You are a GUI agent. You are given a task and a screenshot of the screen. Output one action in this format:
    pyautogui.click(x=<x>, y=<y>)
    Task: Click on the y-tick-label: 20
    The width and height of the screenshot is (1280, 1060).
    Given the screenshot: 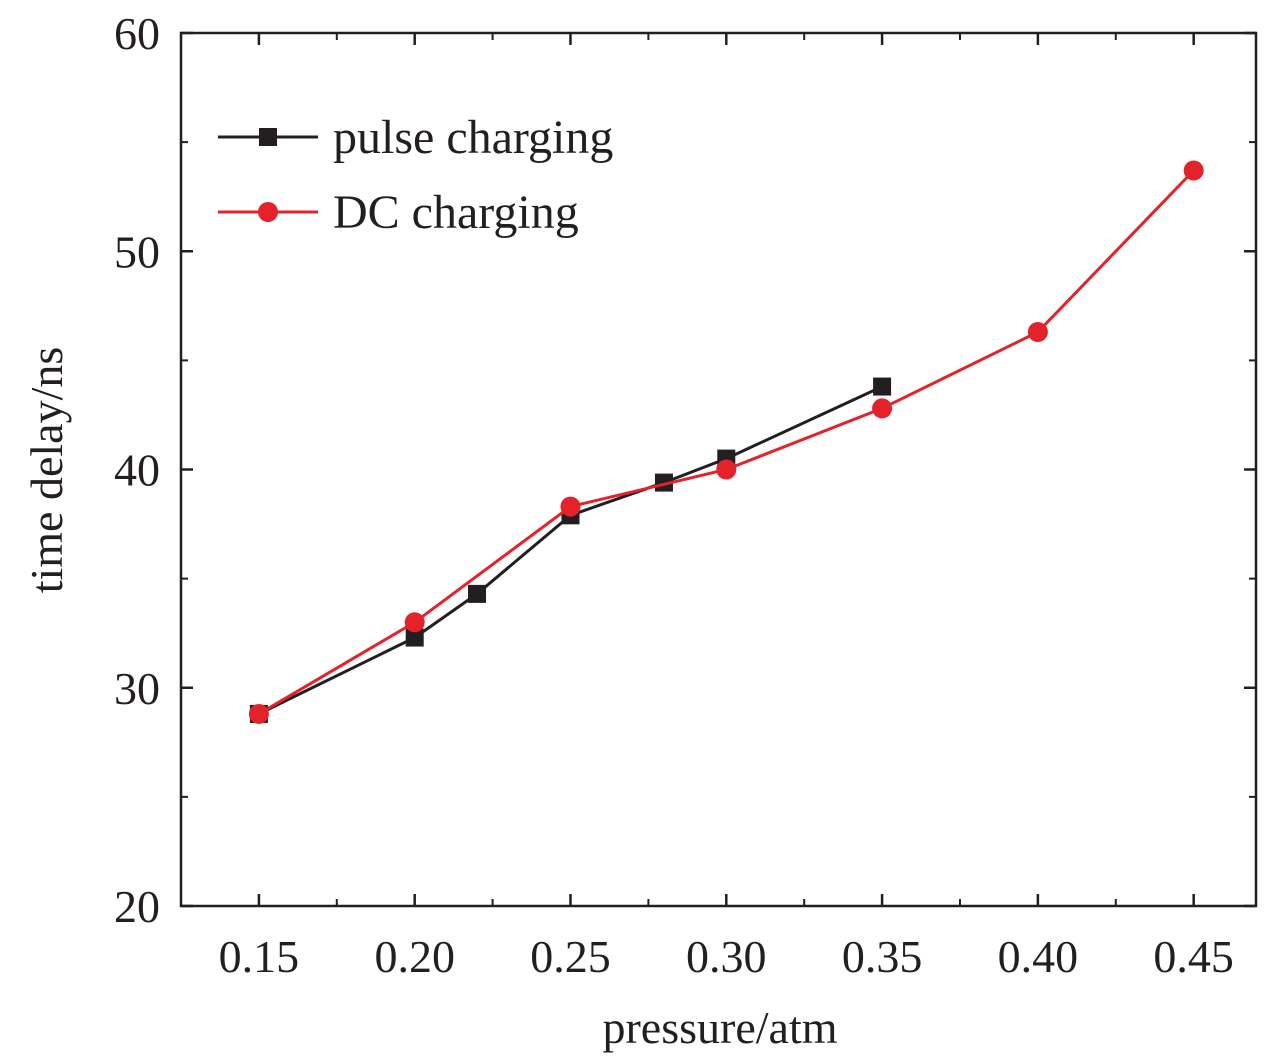 What is the action you would take?
    pyautogui.click(x=137, y=906)
    